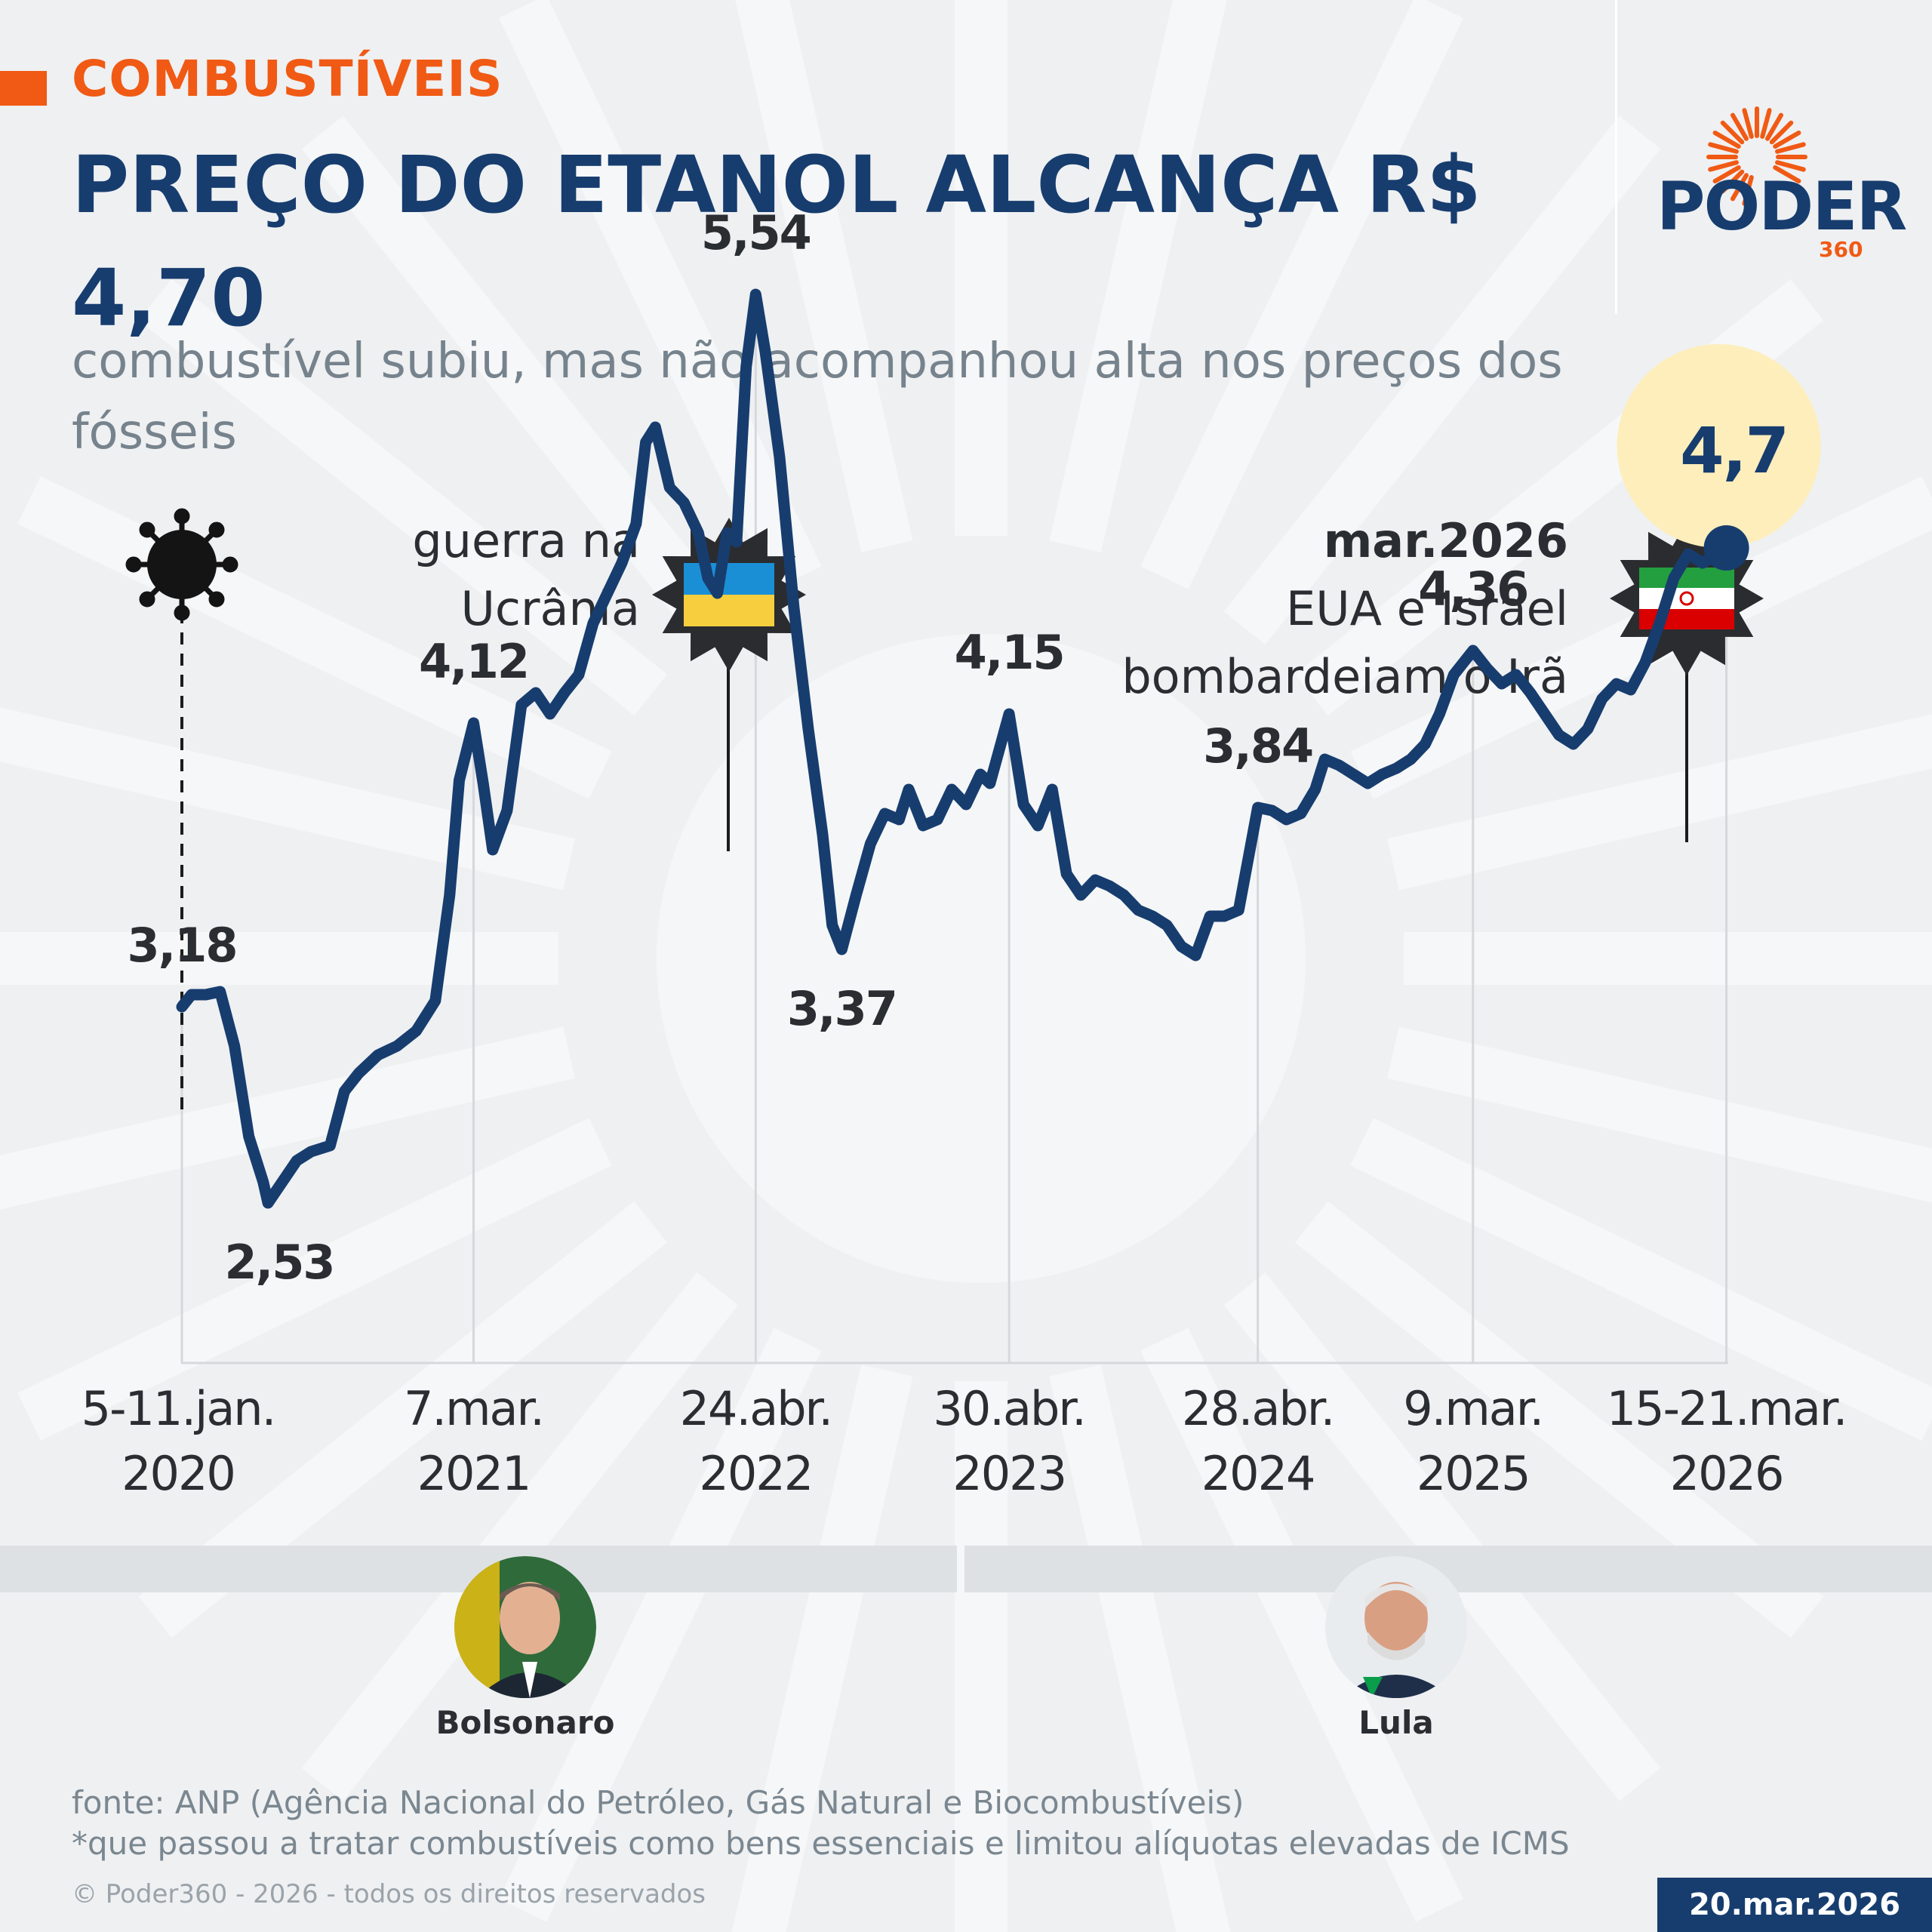 Image resolution: width=1932 pixels, height=1932 pixels. I want to click on publication-date: 20.mar.2026, so click(1794, 1905).